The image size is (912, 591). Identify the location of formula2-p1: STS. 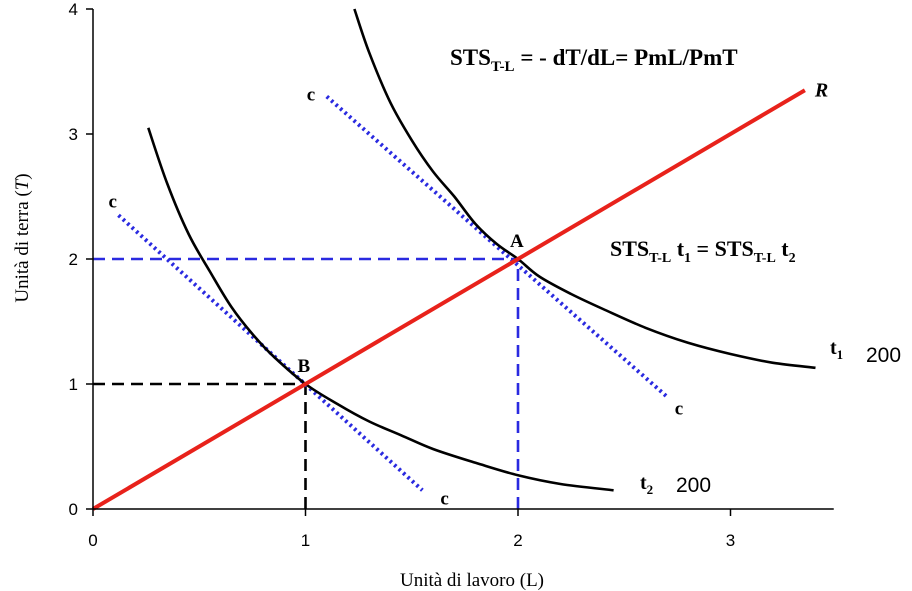
(629, 248).